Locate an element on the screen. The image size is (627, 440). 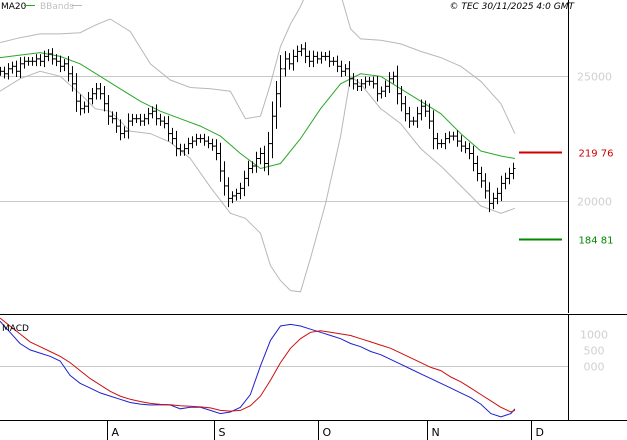
y-tick-label: 20000 is located at coordinates (594, 202).